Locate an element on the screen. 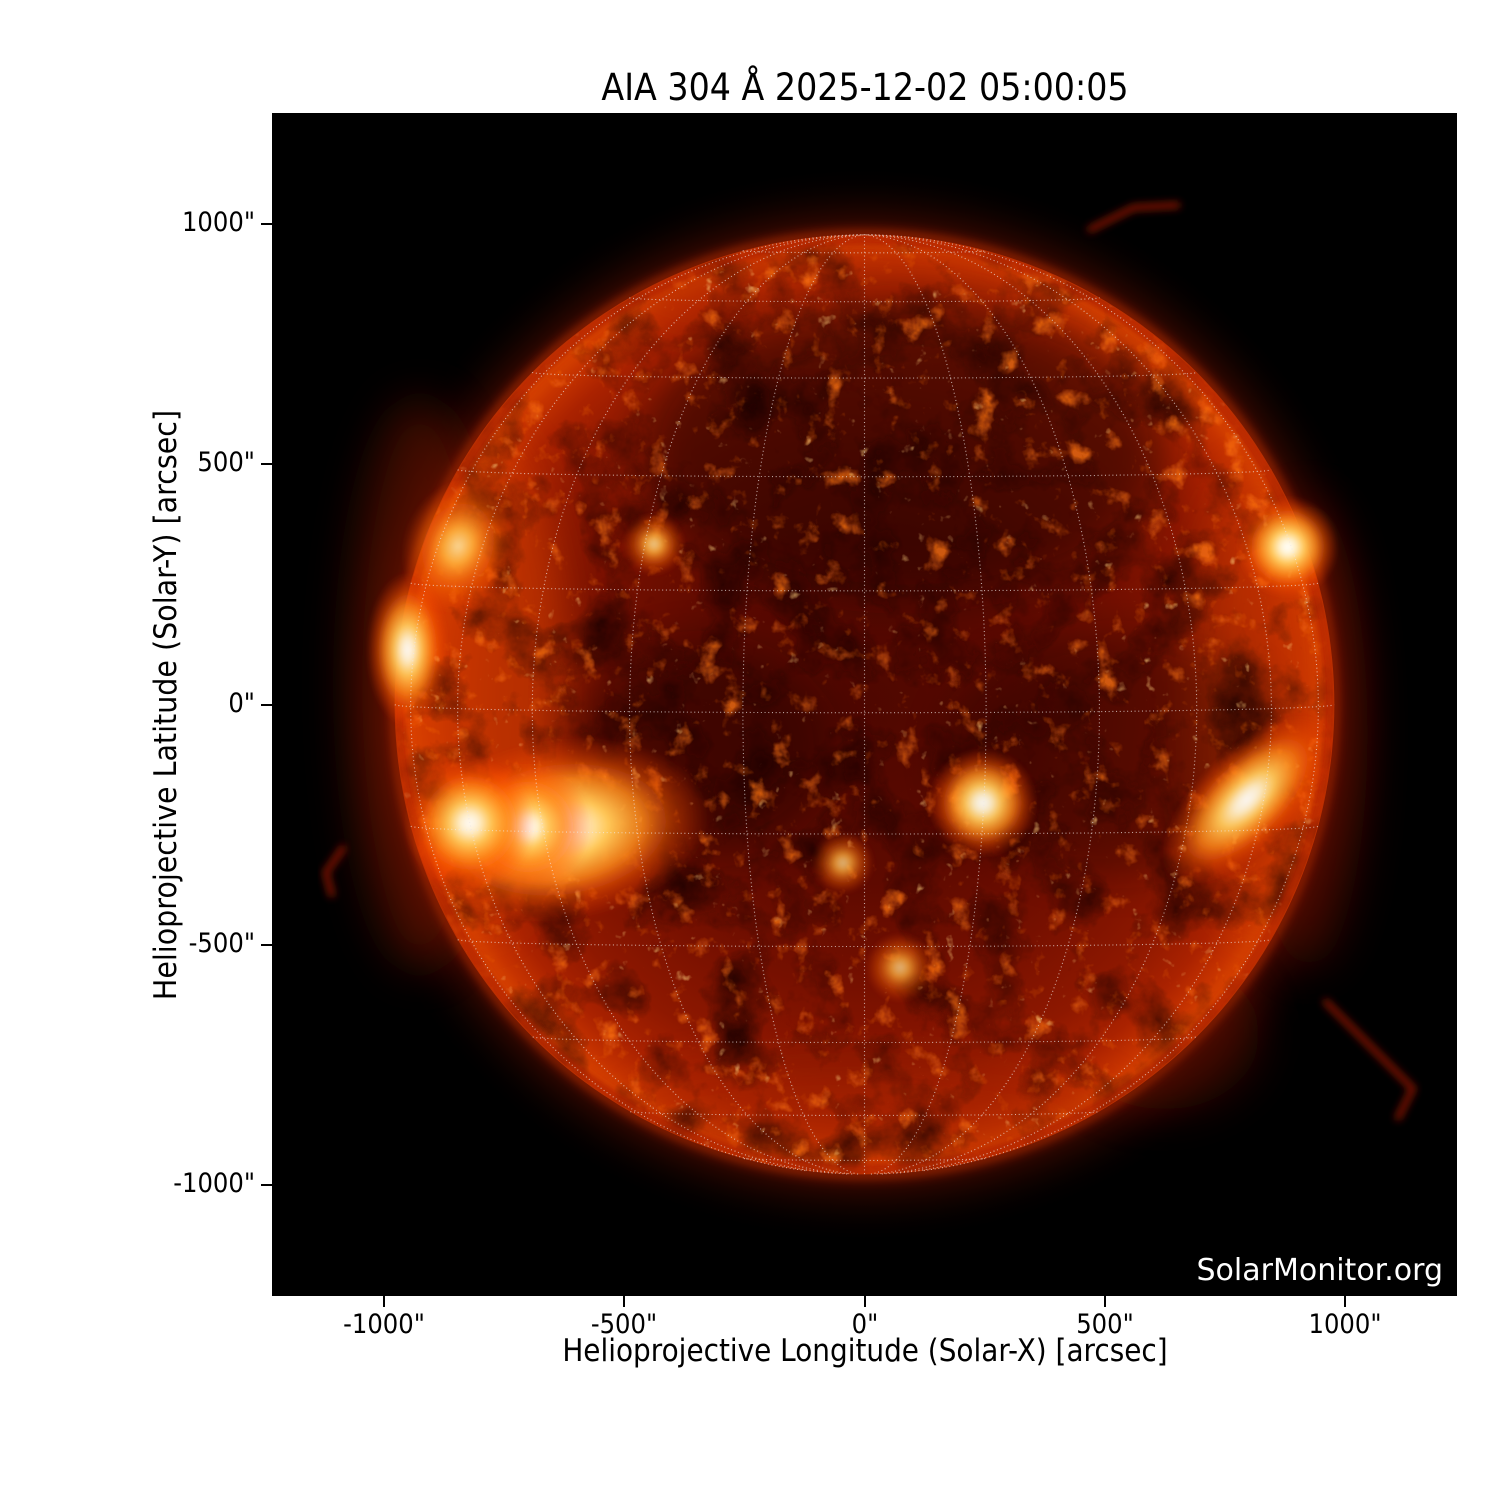 This screenshot has width=1500, height=1500. y-tick-label: 0" is located at coordinates (241, 703).